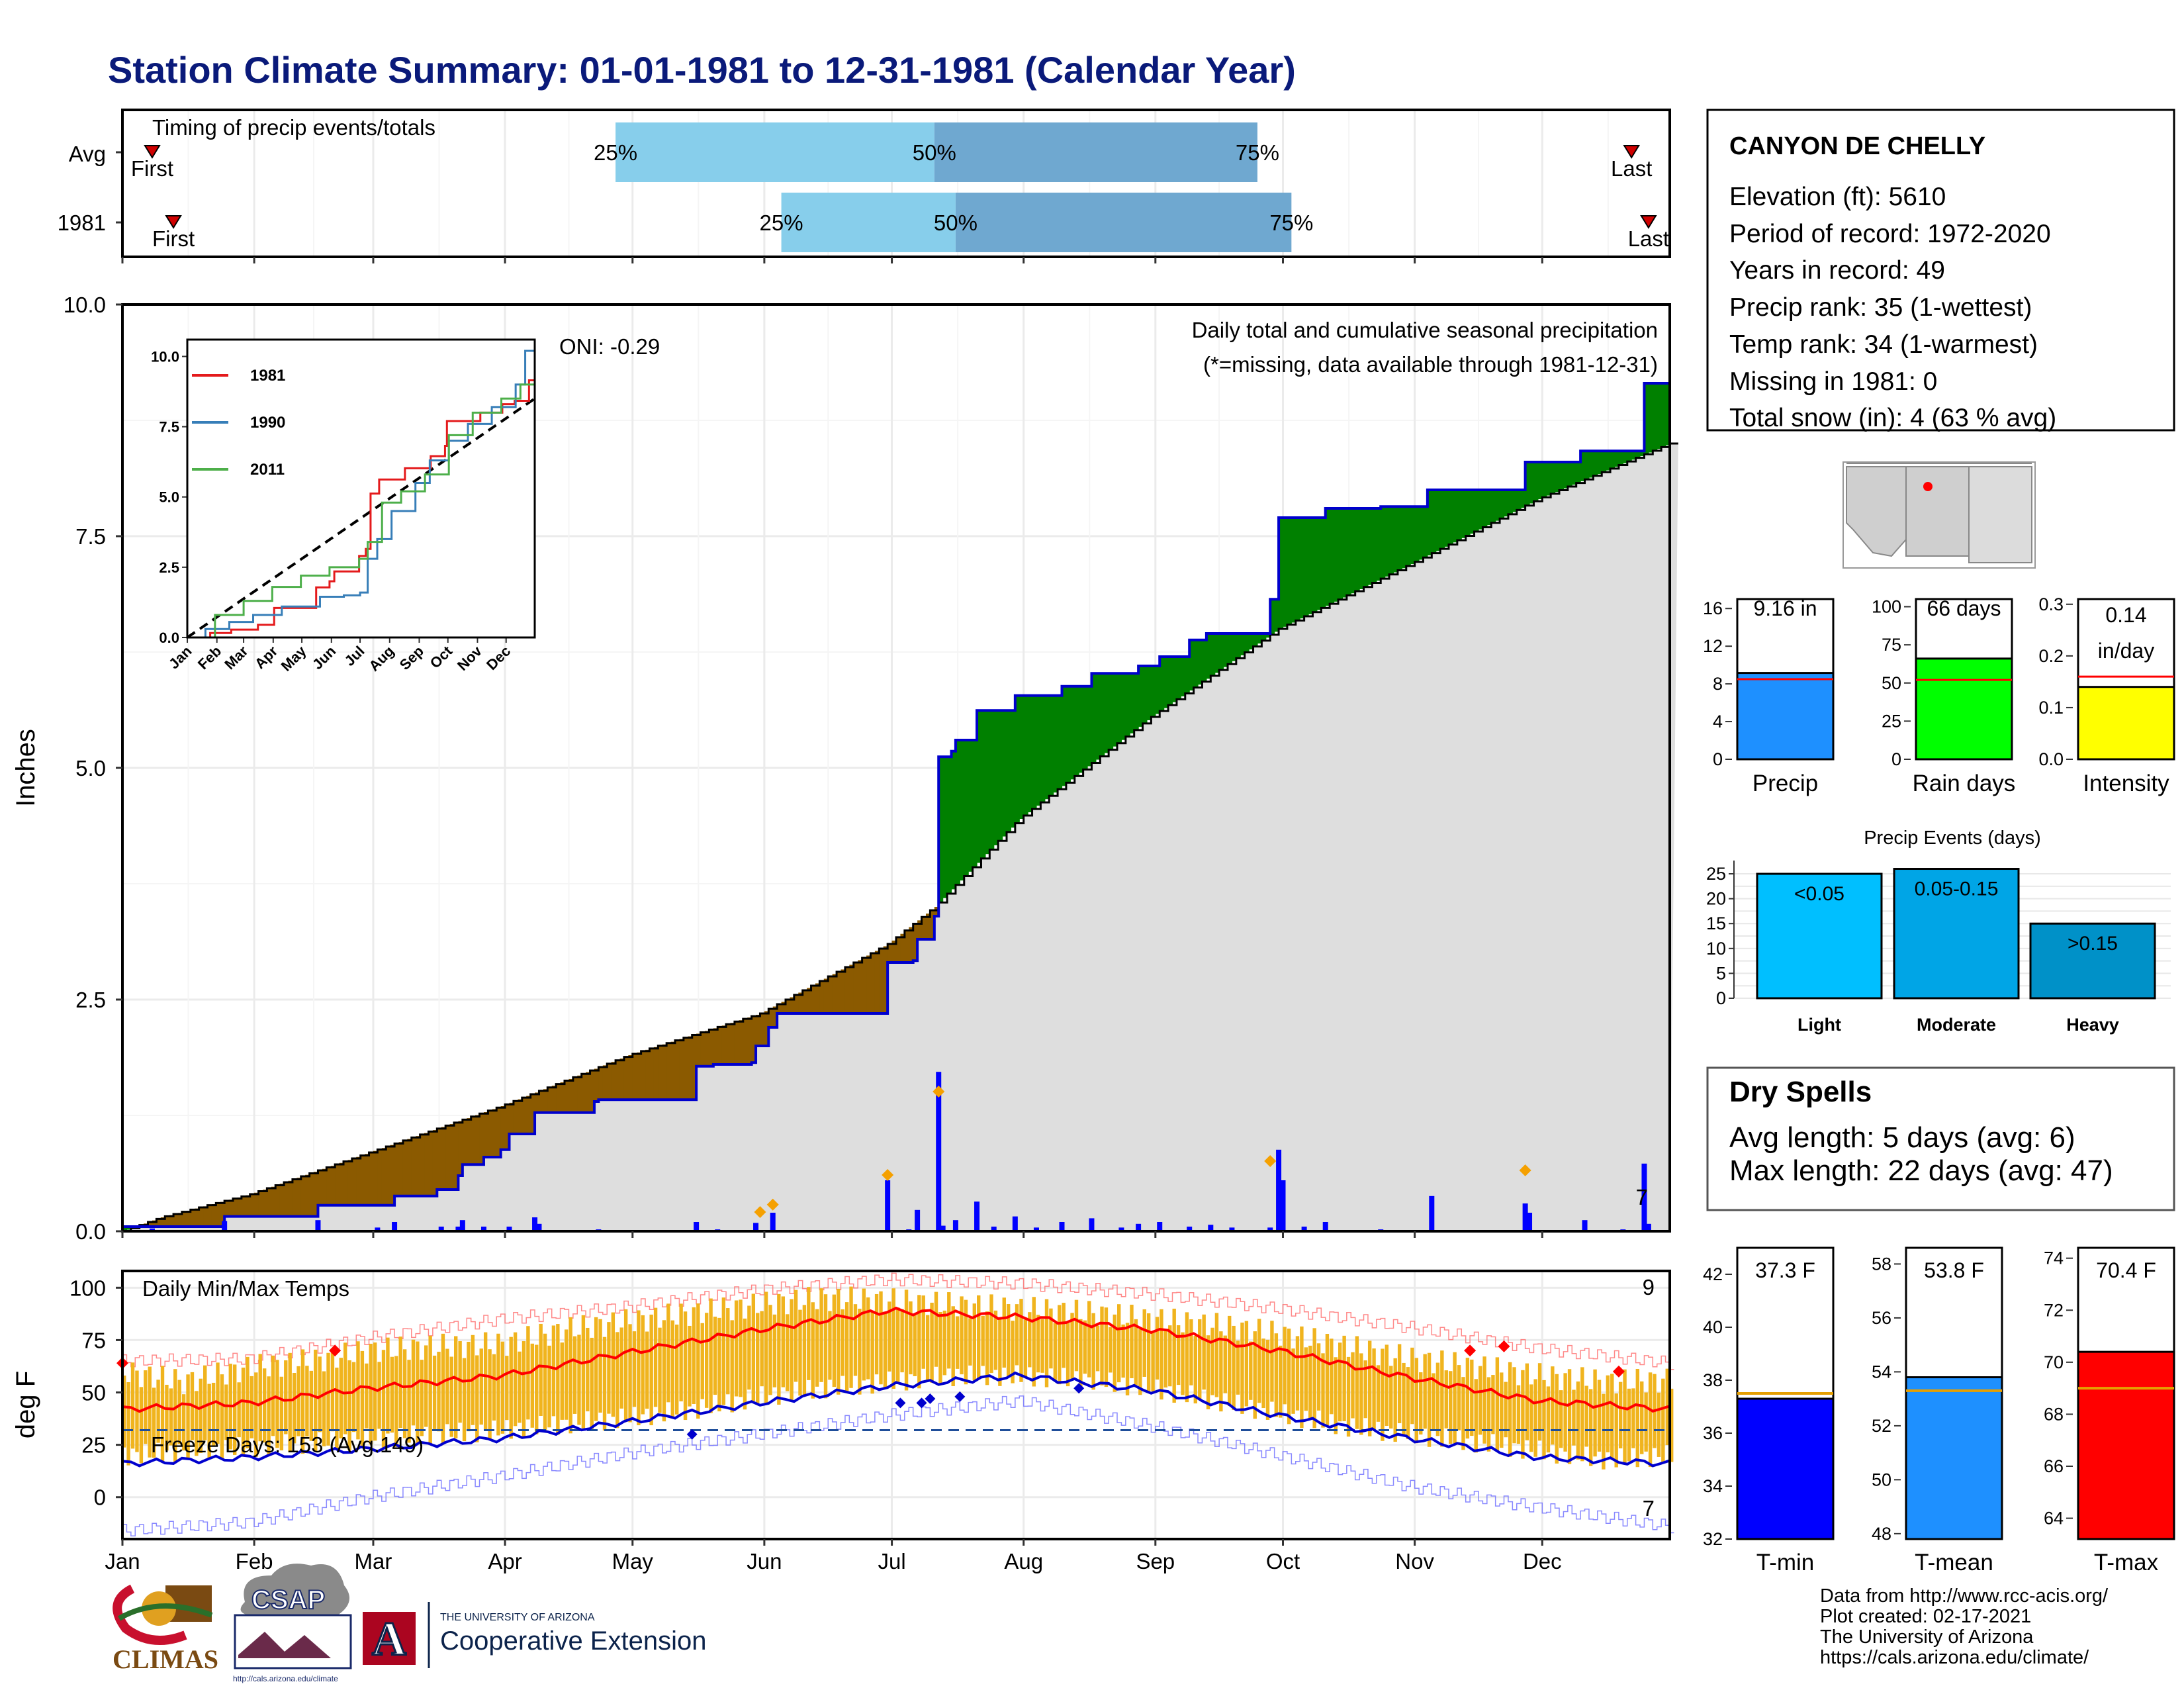 This screenshot has height=1688, width=2184. What do you see at coordinates (609, 346) in the screenshot?
I see `oni-label: ONI: -0.29` at bounding box center [609, 346].